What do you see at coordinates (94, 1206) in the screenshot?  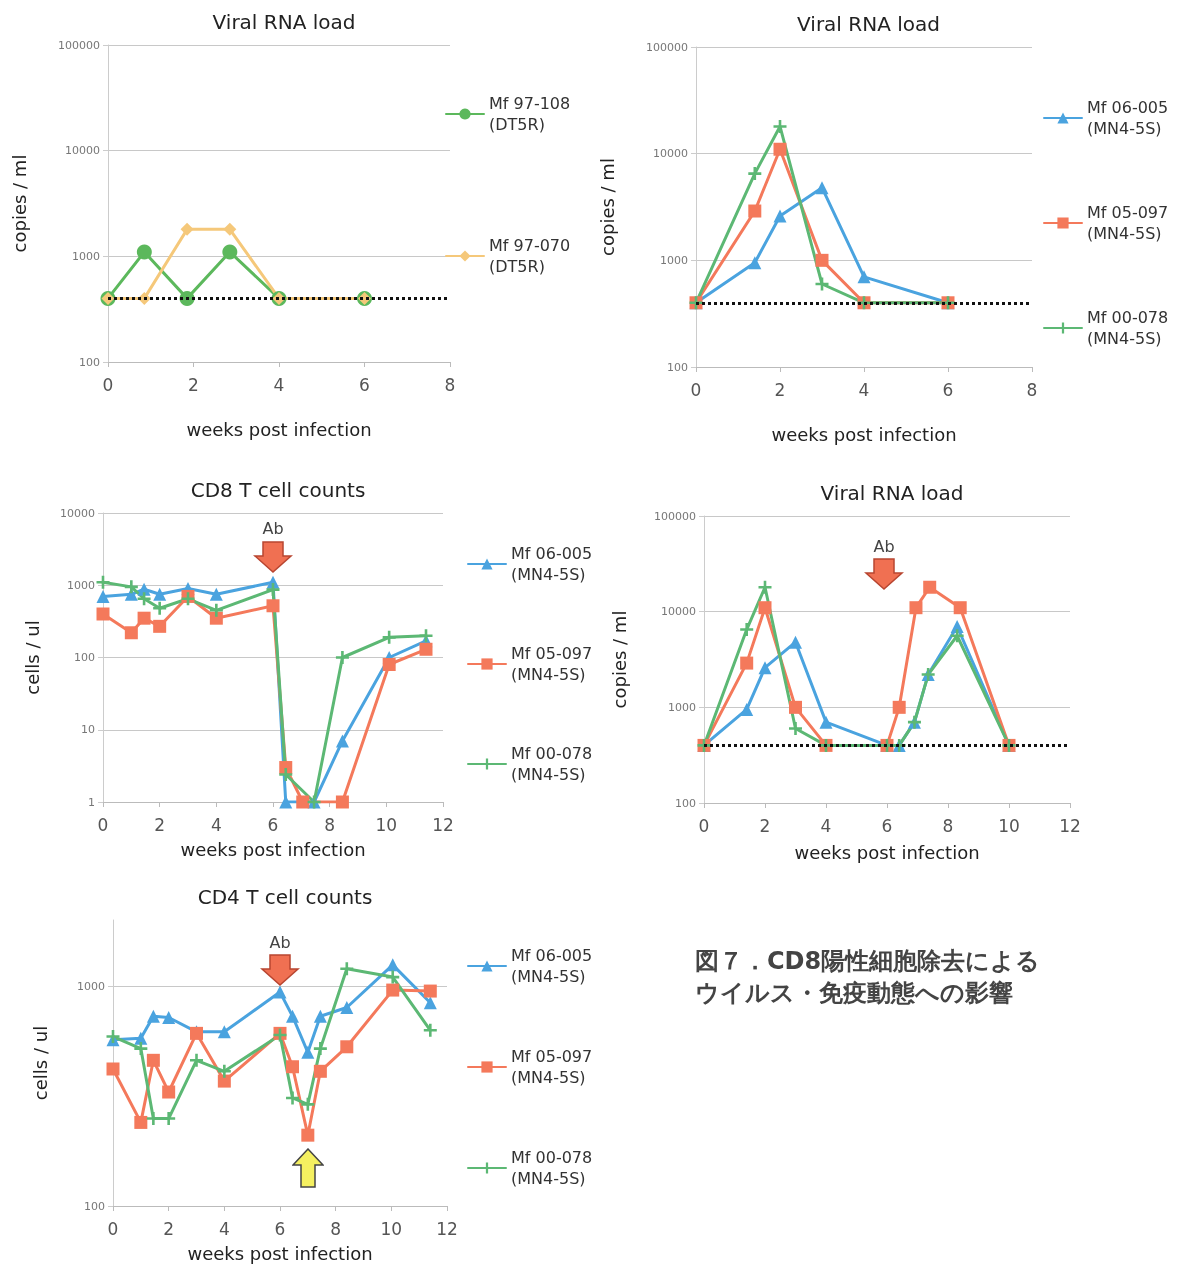 I see `y-tick-label: 100` at bounding box center [94, 1206].